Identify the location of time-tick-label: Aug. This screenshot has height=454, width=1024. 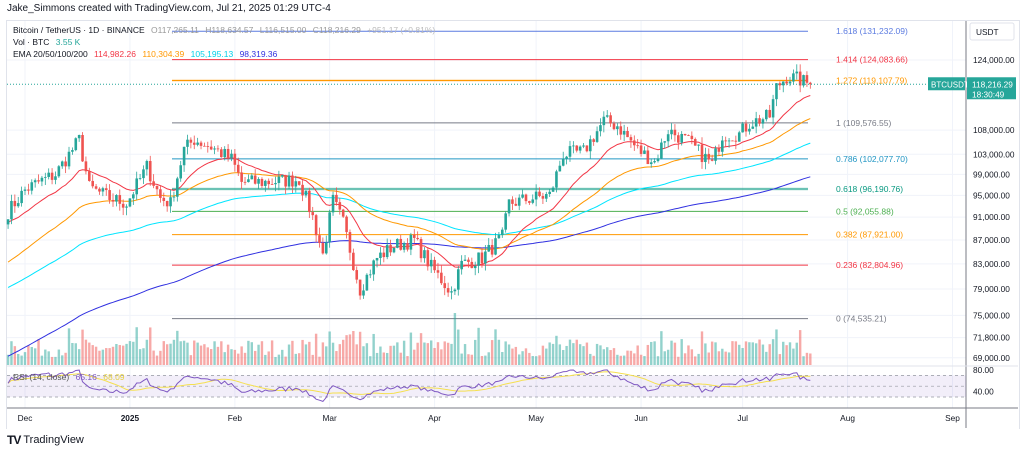
(847, 418).